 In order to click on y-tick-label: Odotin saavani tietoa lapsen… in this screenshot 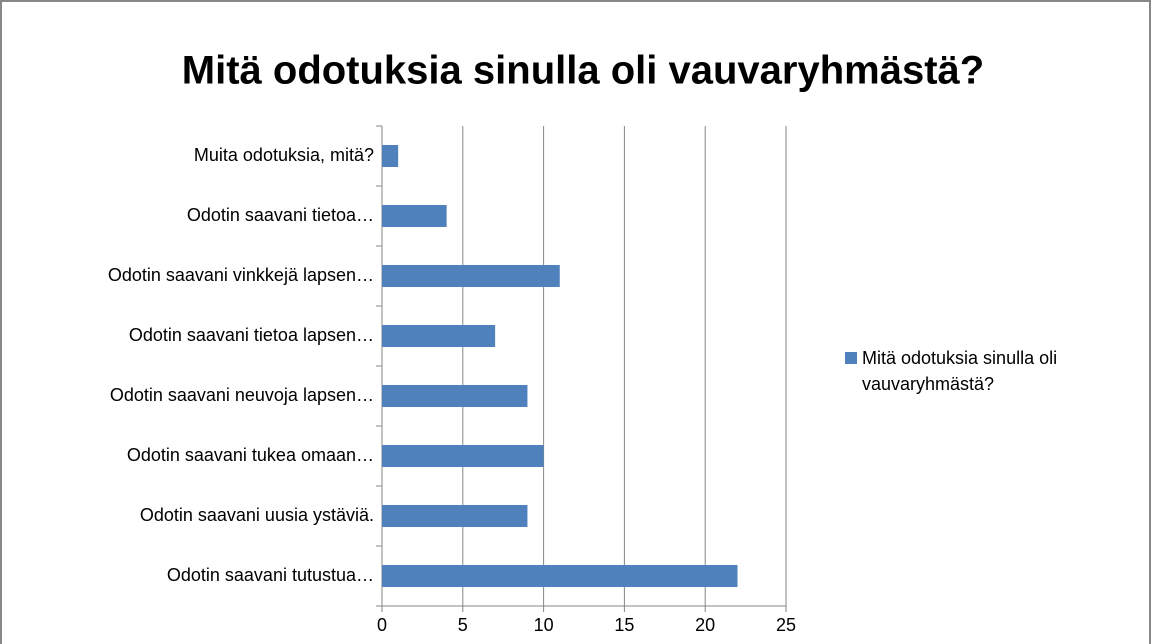, I will do `click(251, 335)`.